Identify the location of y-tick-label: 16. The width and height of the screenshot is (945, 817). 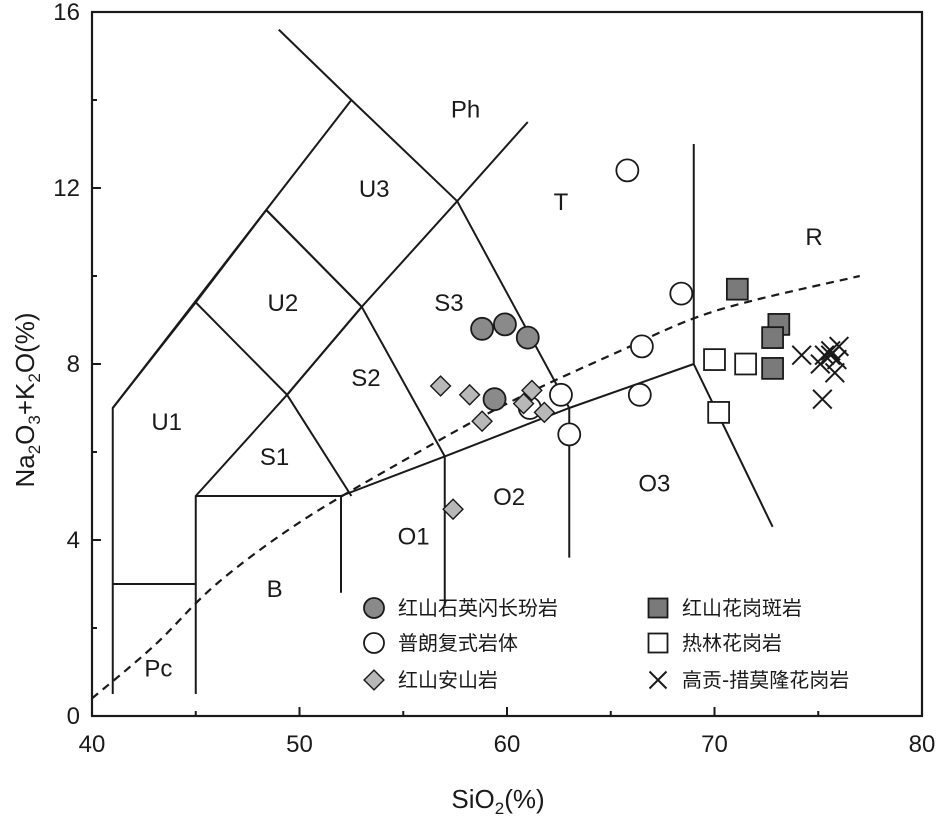
(66, 13).